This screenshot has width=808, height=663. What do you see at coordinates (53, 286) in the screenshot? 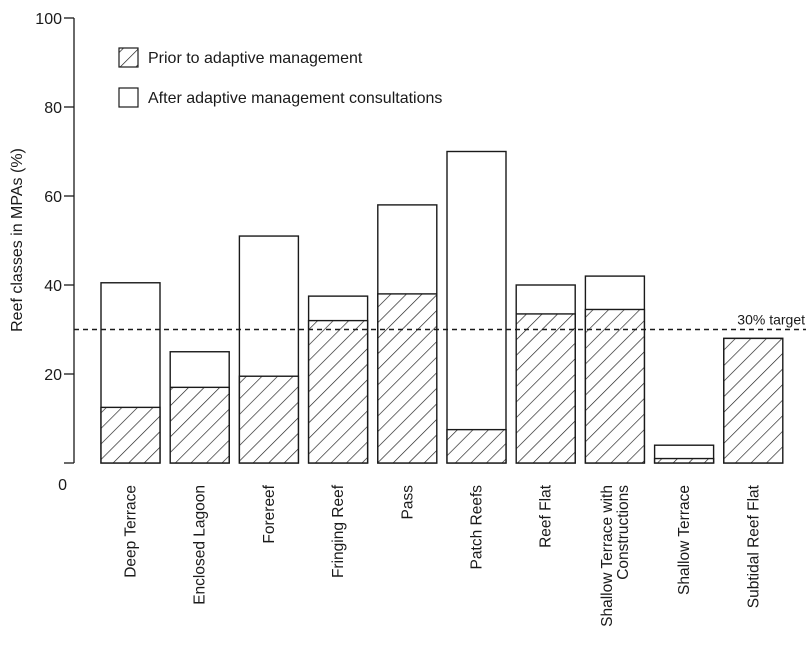
I see `y-tick-label: 40` at bounding box center [53, 286].